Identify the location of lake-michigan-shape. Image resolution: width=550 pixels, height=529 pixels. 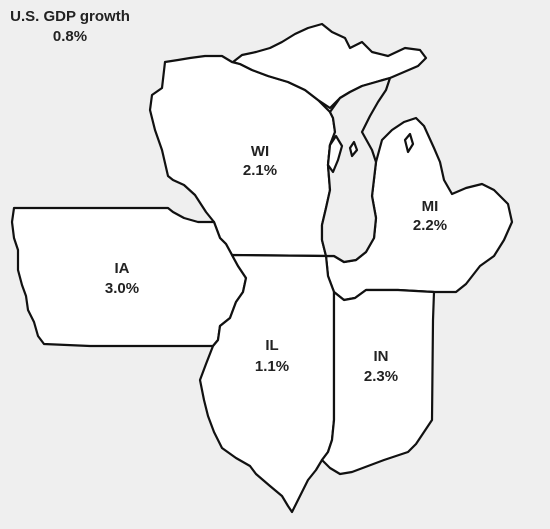
(356, 170).